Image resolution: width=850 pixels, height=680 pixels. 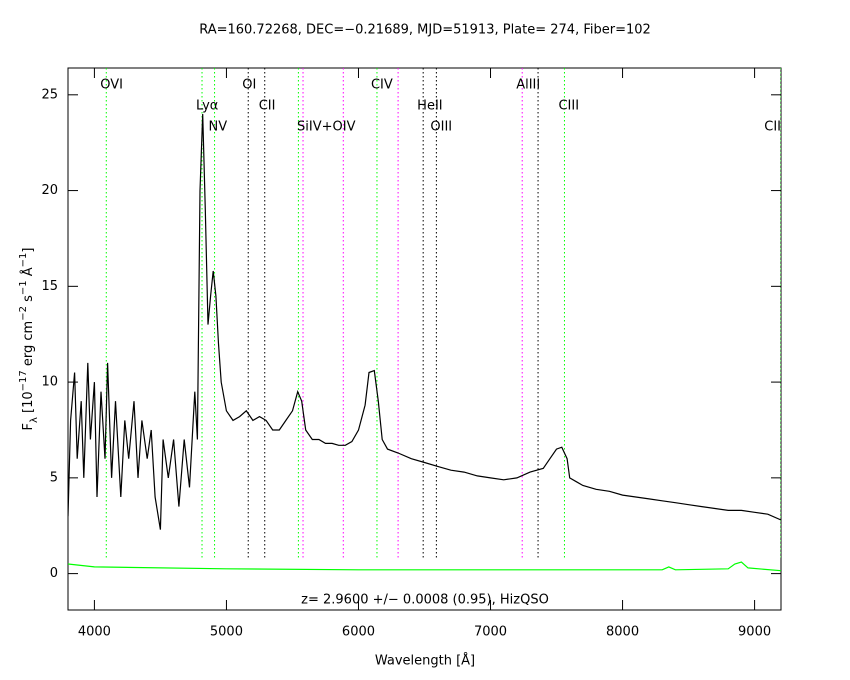 I want to click on y-tick-label: 10, so click(x=49, y=382).